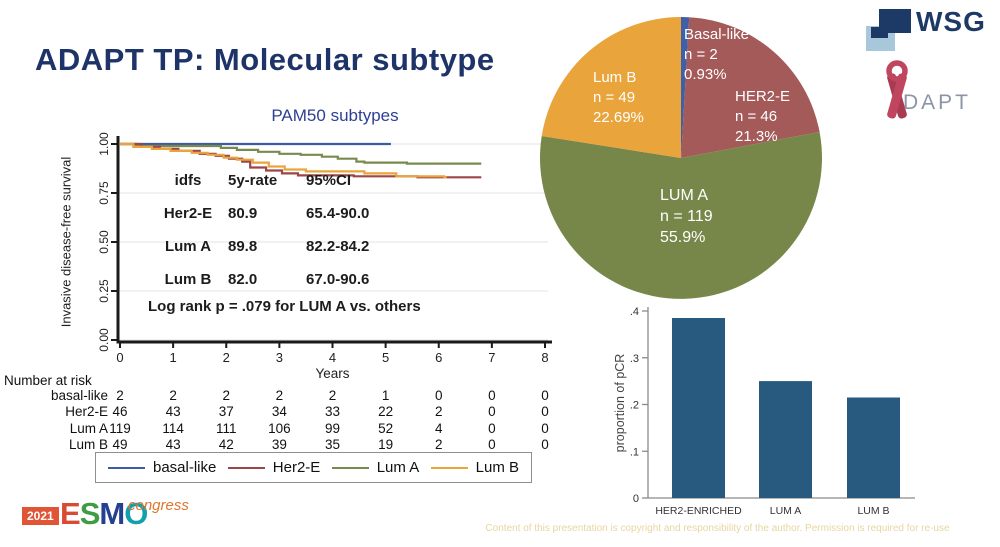  What do you see at coordinates (273, 467) in the screenshot?
I see `km-legend-item: Her2-E` at bounding box center [273, 467].